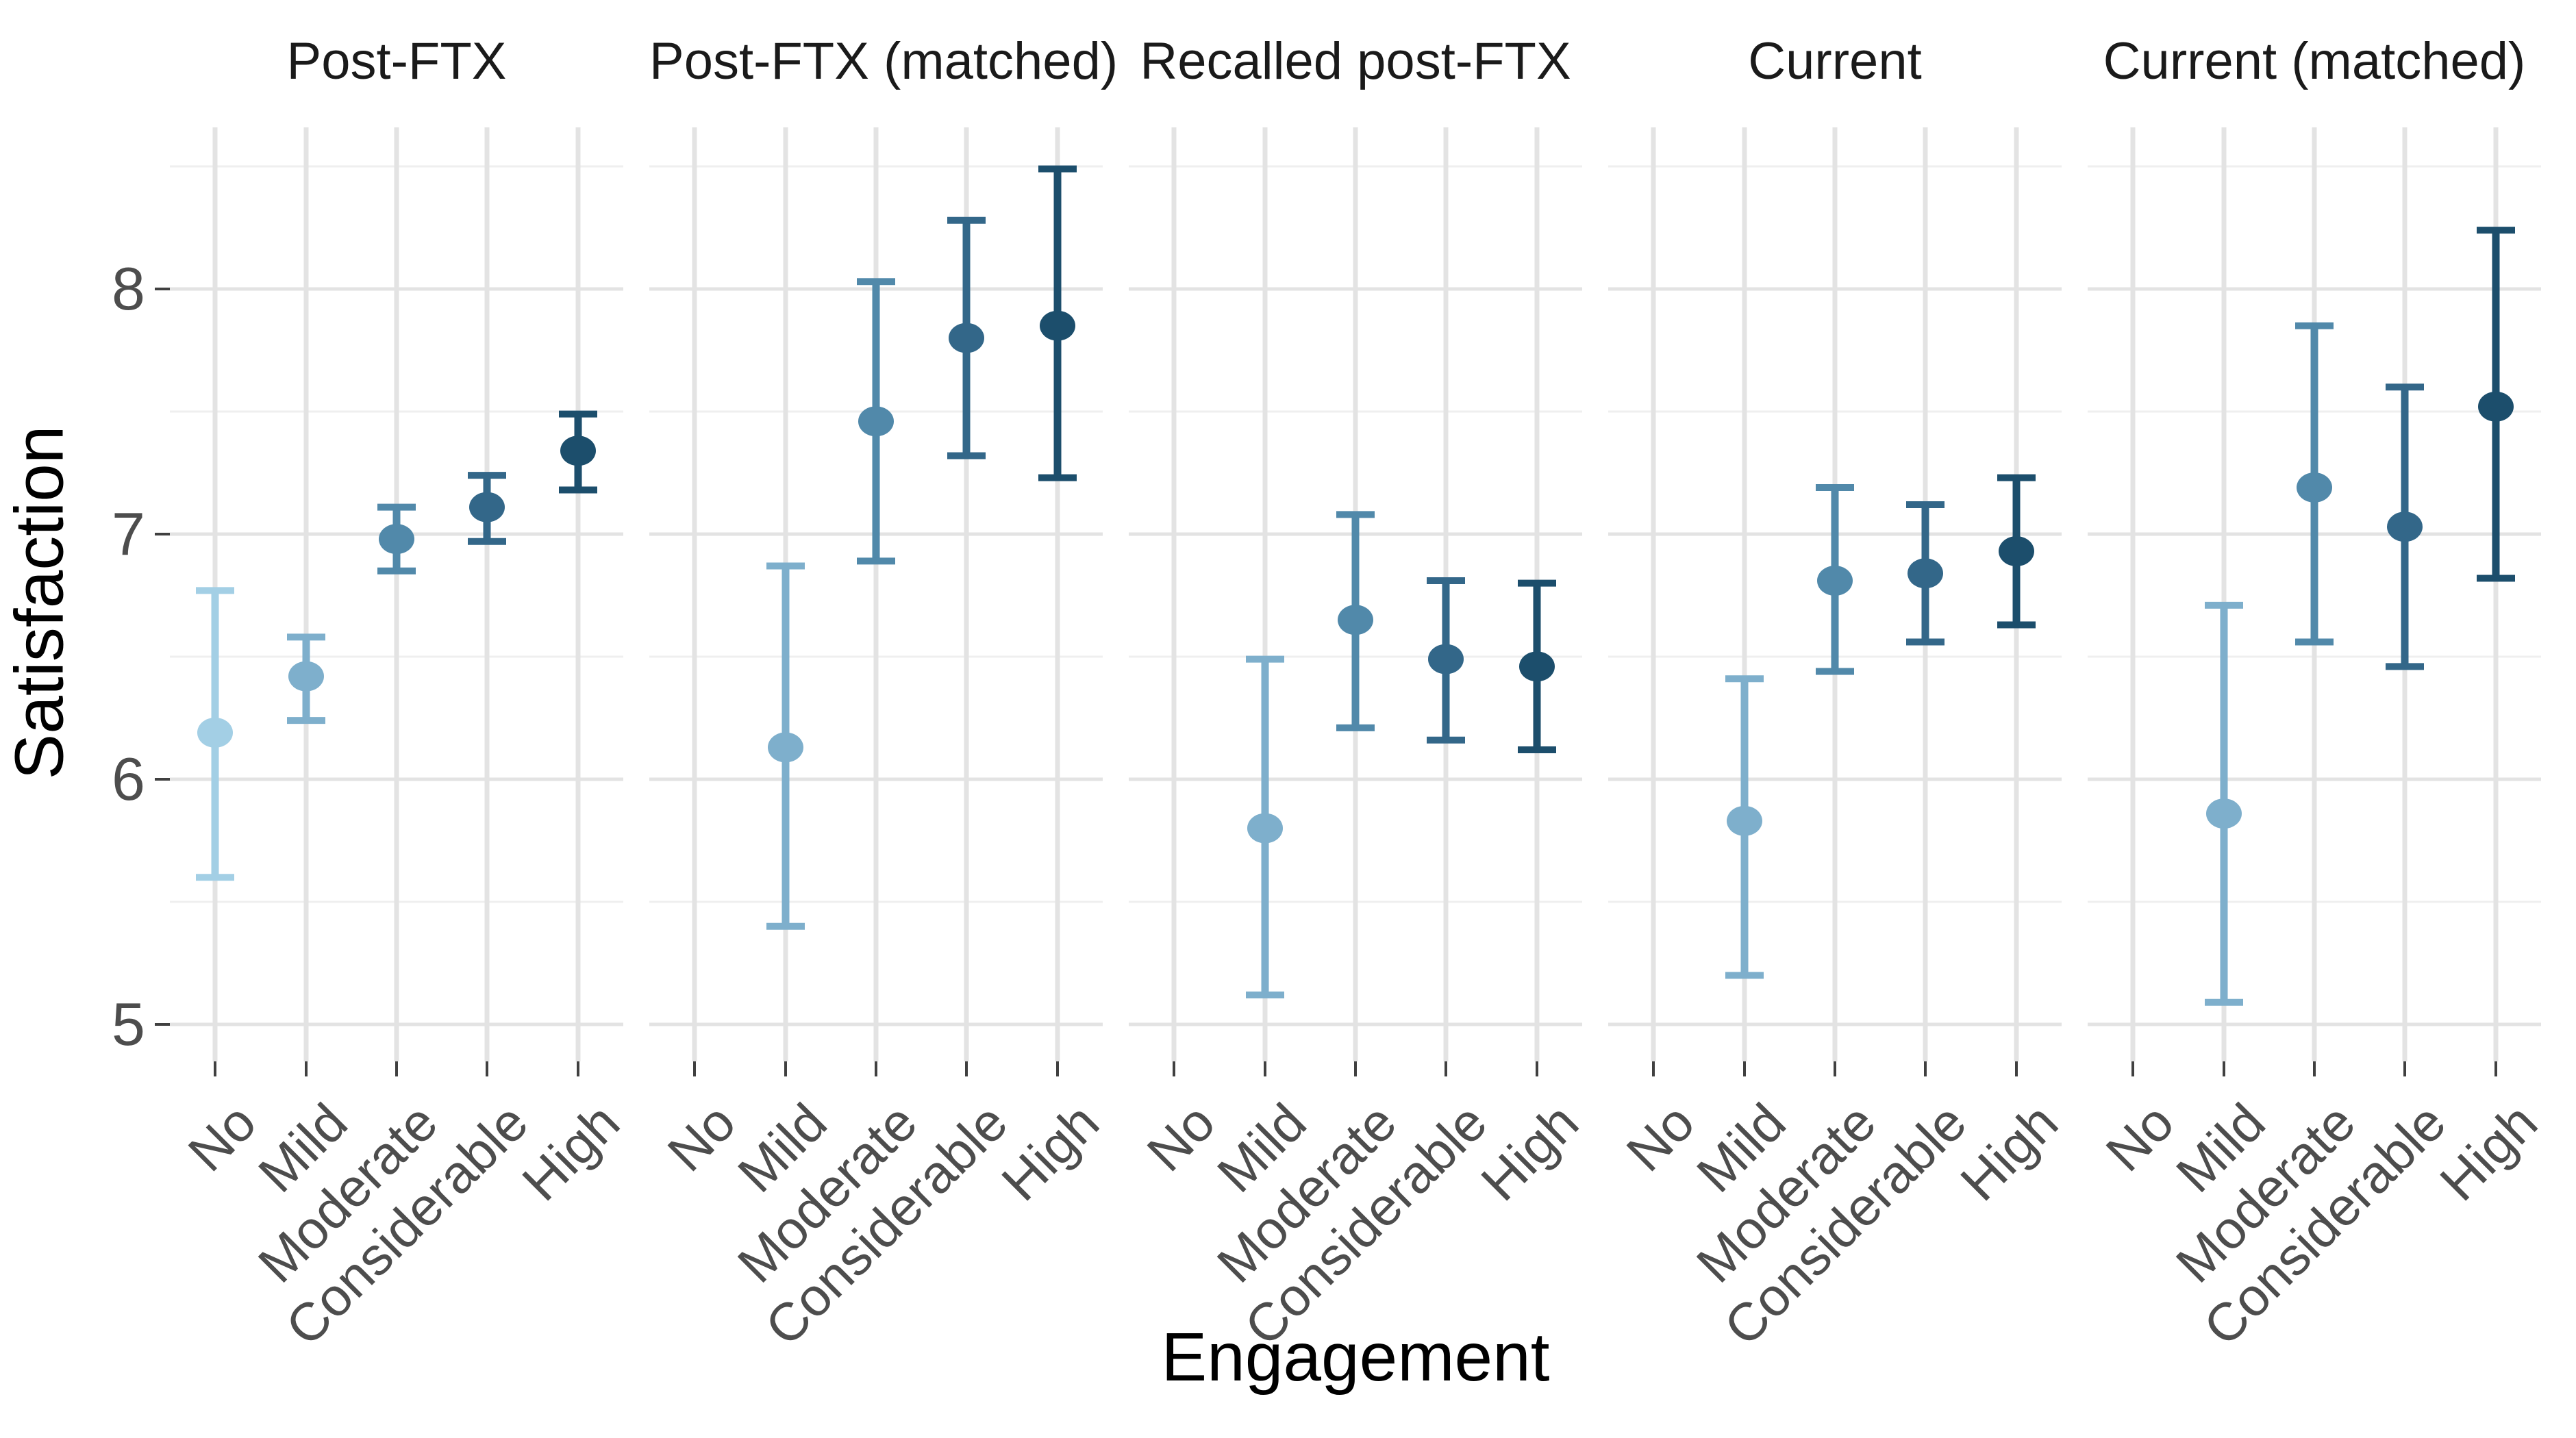 This screenshot has height=1438, width=2576. What do you see at coordinates (128, 1024) in the screenshot?
I see `y-tick-label: 5` at bounding box center [128, 1024].